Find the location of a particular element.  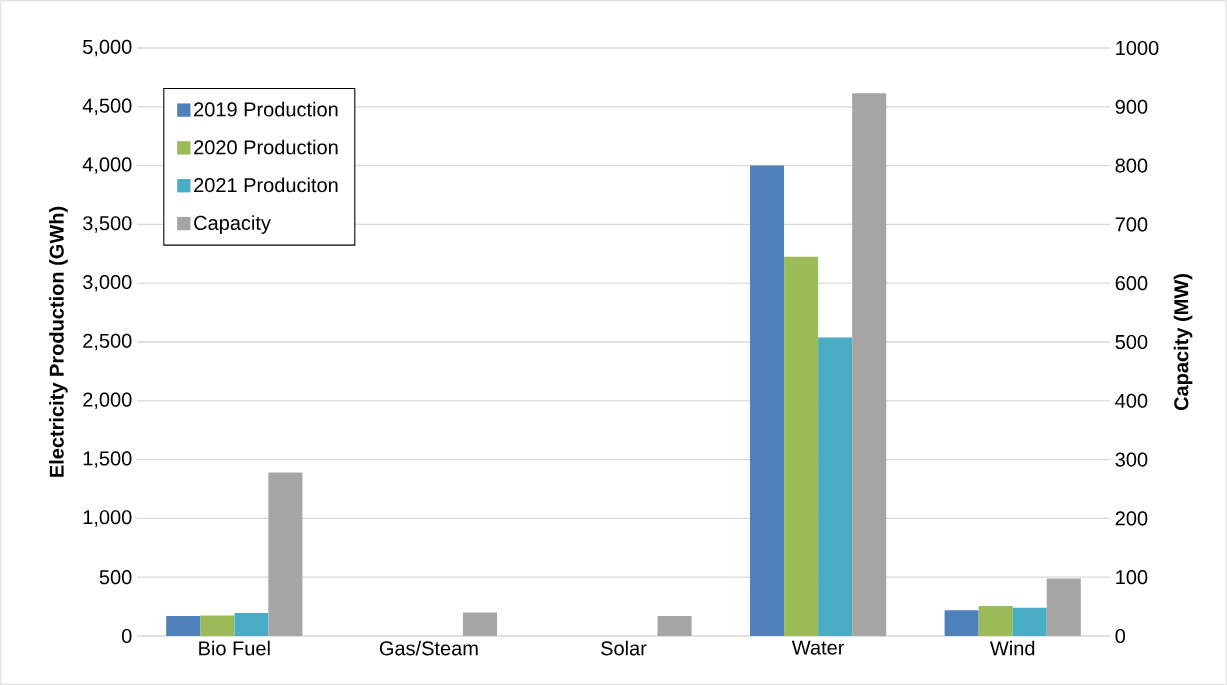

legend-label: Capacity is located at coordinates (232, 224).